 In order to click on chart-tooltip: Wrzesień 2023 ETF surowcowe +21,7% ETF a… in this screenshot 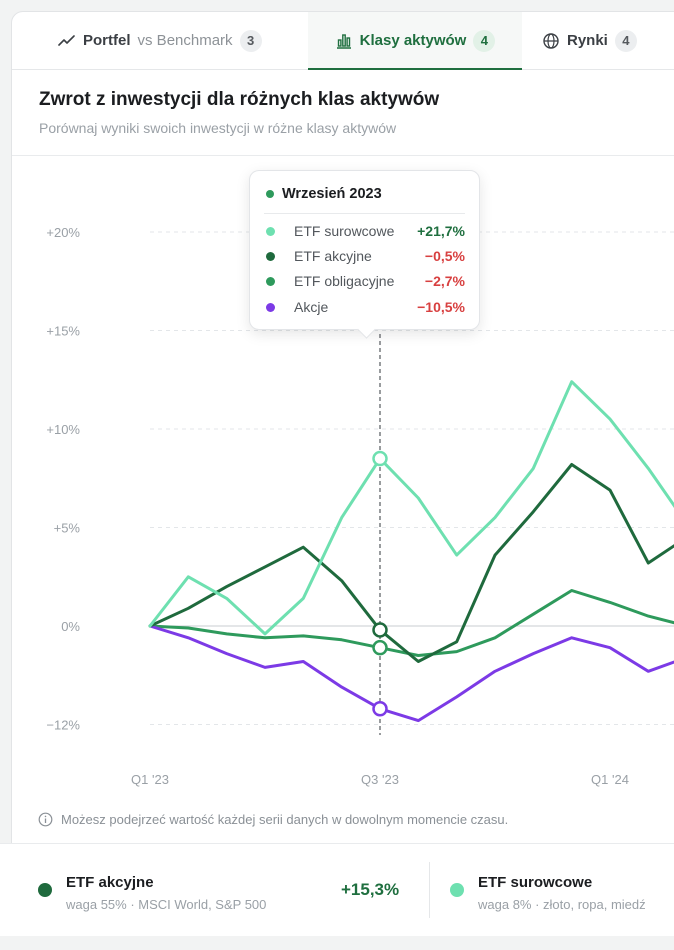, I will do `click(364, 250)`.